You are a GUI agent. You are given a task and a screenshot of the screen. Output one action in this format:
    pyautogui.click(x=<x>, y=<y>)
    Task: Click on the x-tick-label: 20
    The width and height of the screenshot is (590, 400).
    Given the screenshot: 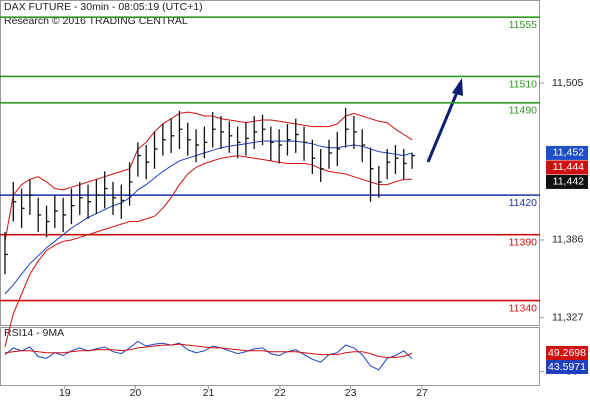 What is the action you would take?
    pyautogui.click(x=136, y=393)
    